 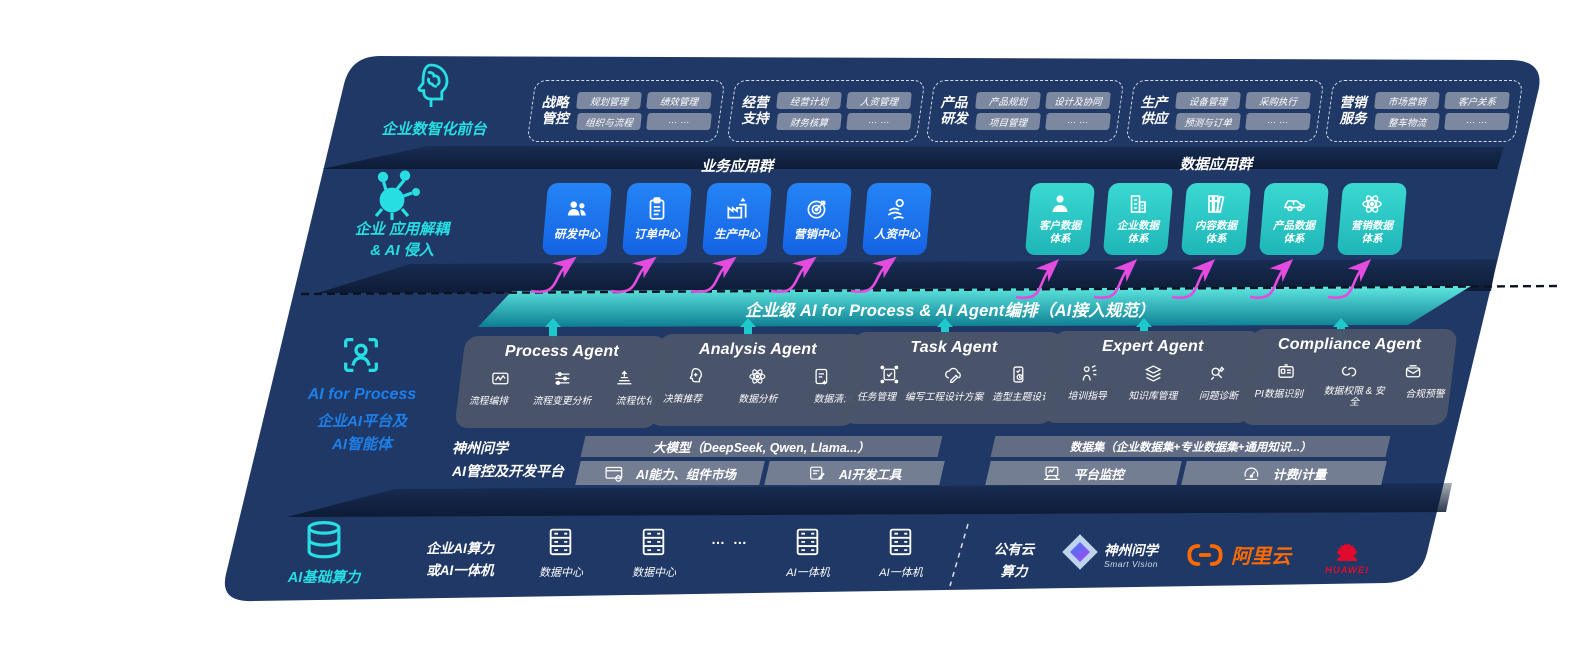 What do you see at coordinates (1060, 232) in the screenshot?
I see `data-box-label: 客户数据体系` at bounding box center [1060, 232].